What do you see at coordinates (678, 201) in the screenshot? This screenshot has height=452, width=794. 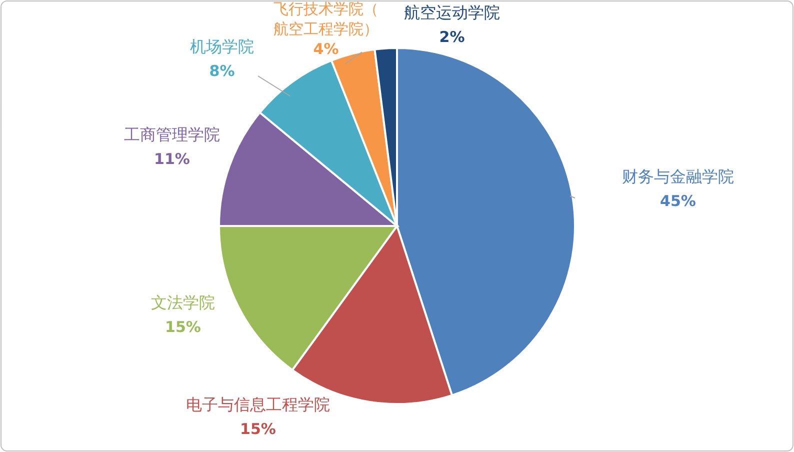 I see `data-label: 45%` at bounding box center [678, 201].